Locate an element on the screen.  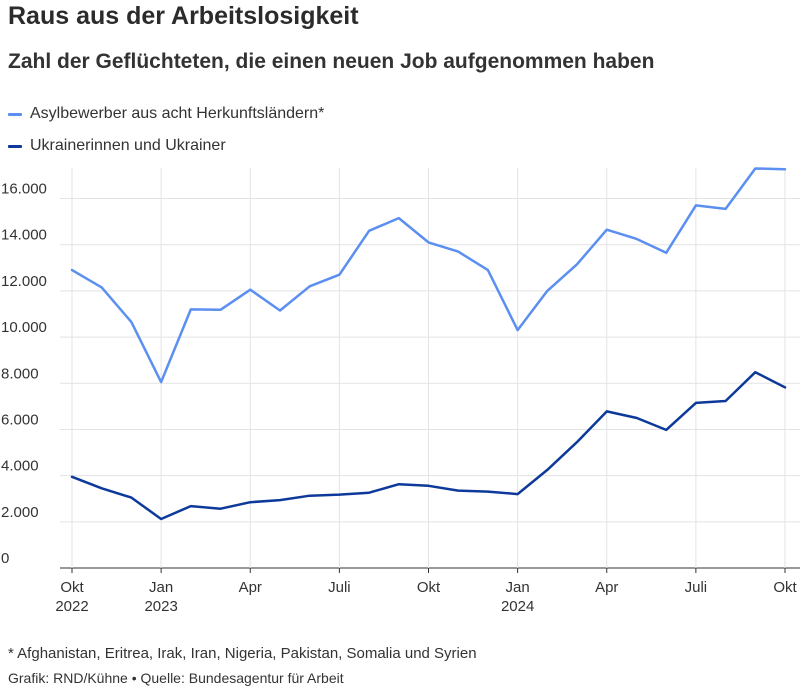
legend-item-asylbewerber: Asylbewerber aus acht Herkunftsländern* is located at coordinates (166, 114).